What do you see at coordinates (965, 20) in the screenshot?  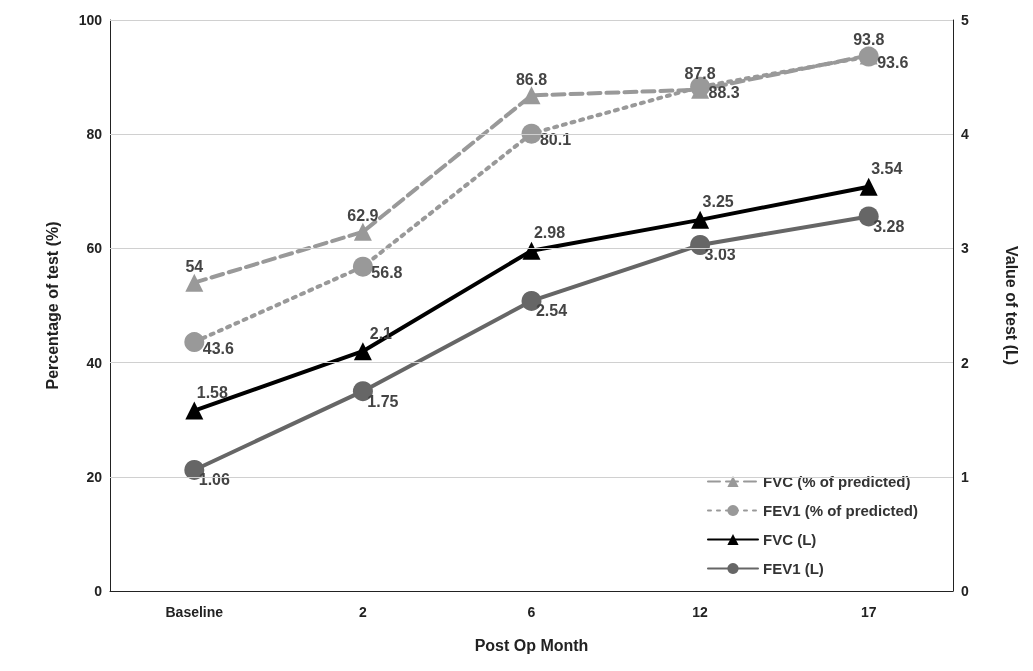 I see `y2-tick-label: 5` at bounding box center [965, 20].